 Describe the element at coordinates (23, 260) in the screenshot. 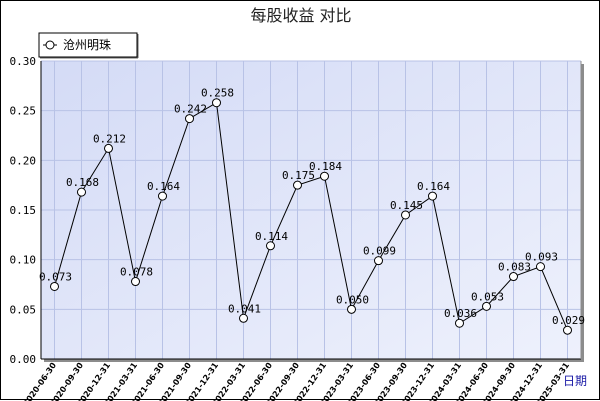

I see `y-tick-label: 0.10` at that location.